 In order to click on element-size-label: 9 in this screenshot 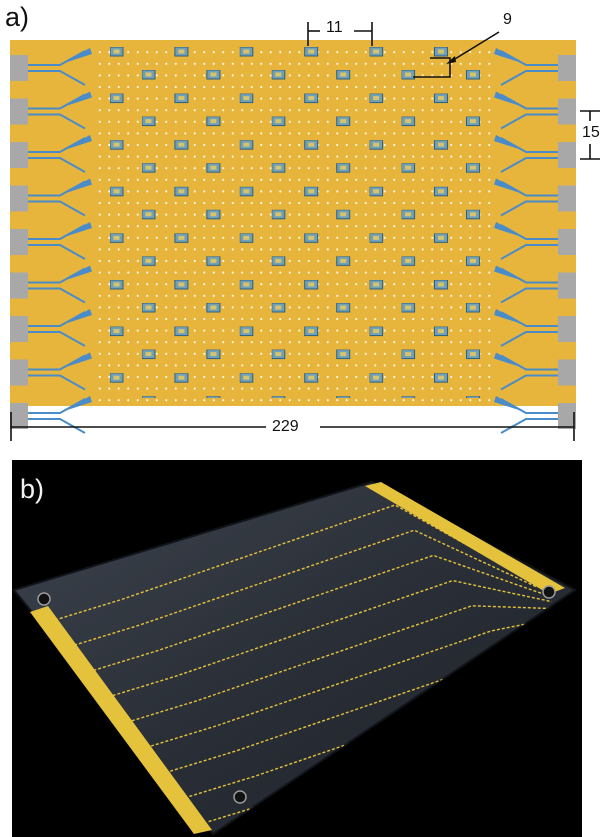, I will do `click(507, 19)`.